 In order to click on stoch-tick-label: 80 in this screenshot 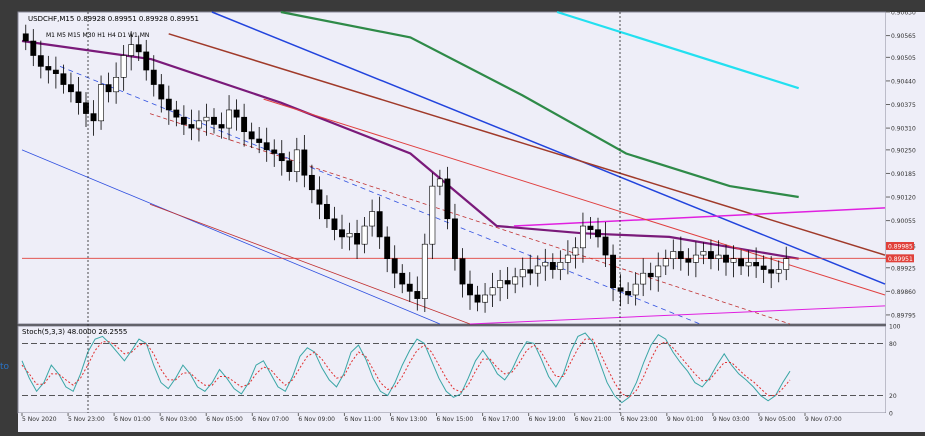, I will do `click(893, 344)`.